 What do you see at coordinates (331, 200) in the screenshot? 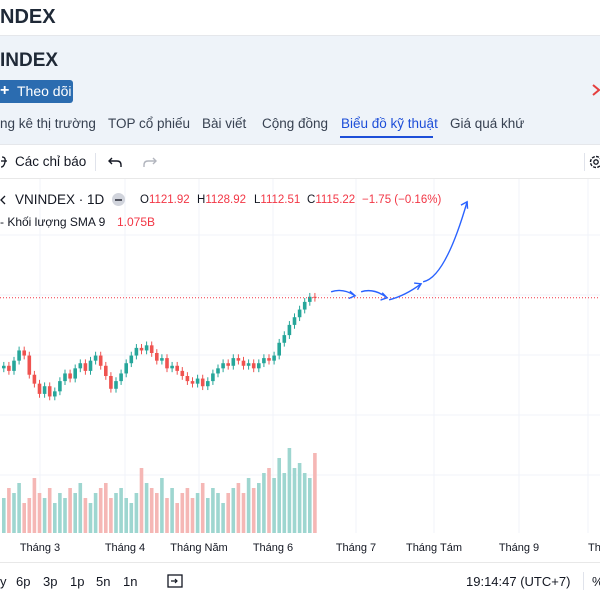
I see `ohlc-close: C1115.22` at bounding box center [331, 200].